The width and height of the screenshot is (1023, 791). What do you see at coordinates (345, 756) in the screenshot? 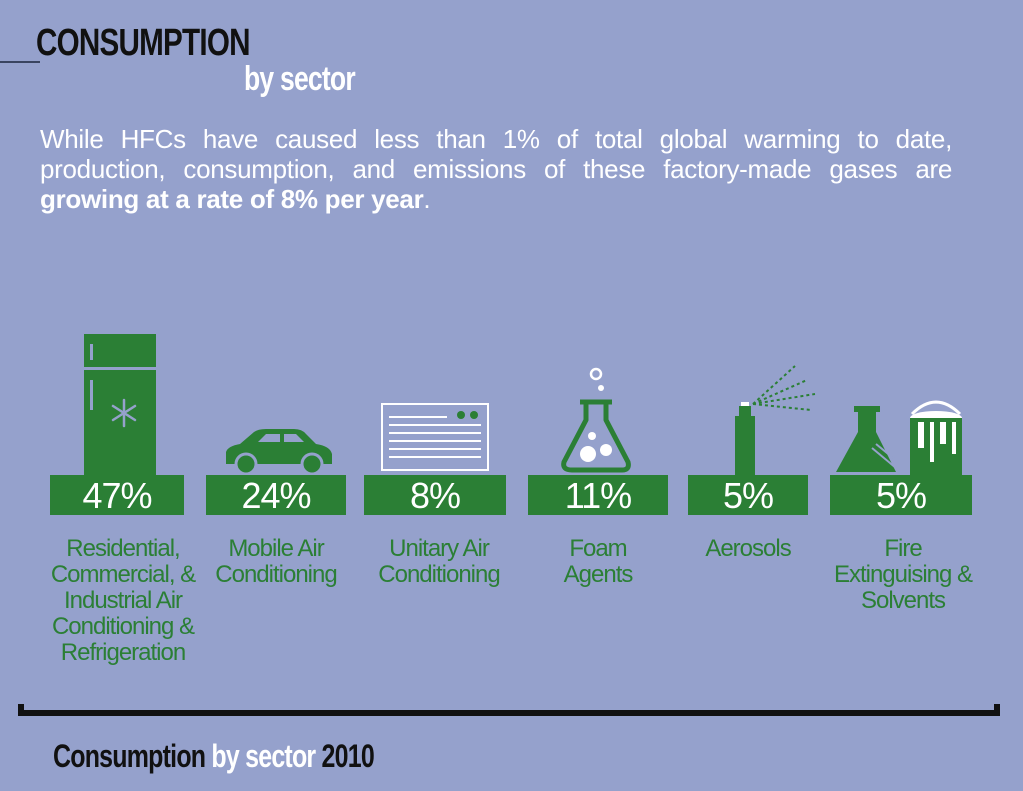
I see `footer-part3: 2010` at bounding box center [345, 756].